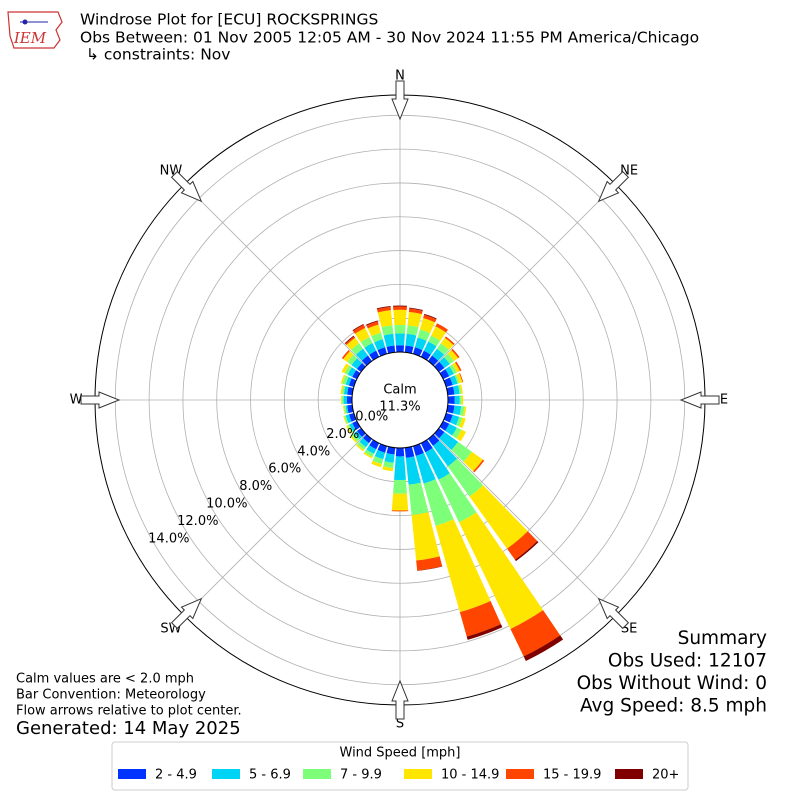 Image resolution: width=800 pixels, height=800 pixels. Describe the element at coordinates (128, 728) in the screenshot. I see `generated: Generated: 14 May 2025` at that location.